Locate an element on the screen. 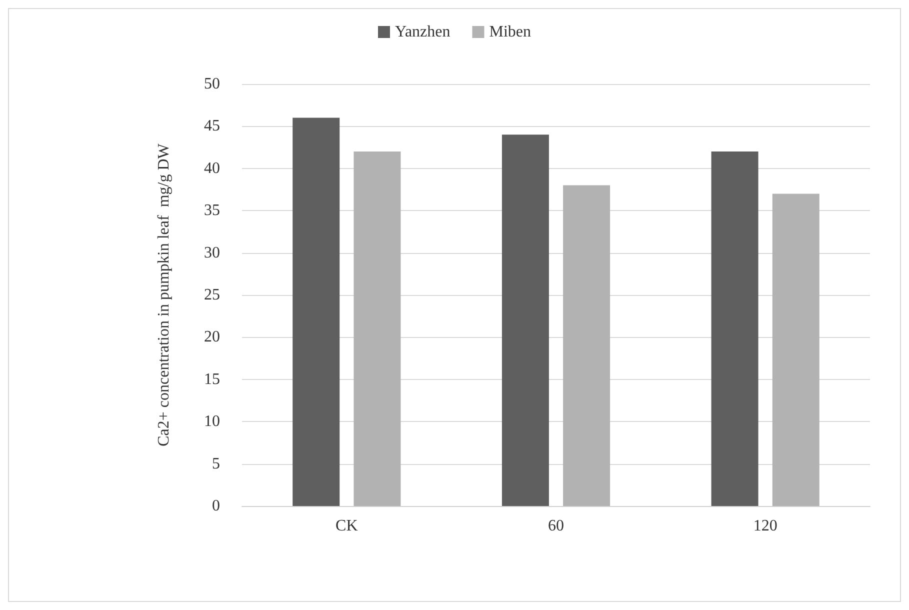 The width and height of the screenshot is (909, 610). y-axis-title: Ca2+ concentration in pumpkin leaf mg/g DW is located at coordinates (164, 294).